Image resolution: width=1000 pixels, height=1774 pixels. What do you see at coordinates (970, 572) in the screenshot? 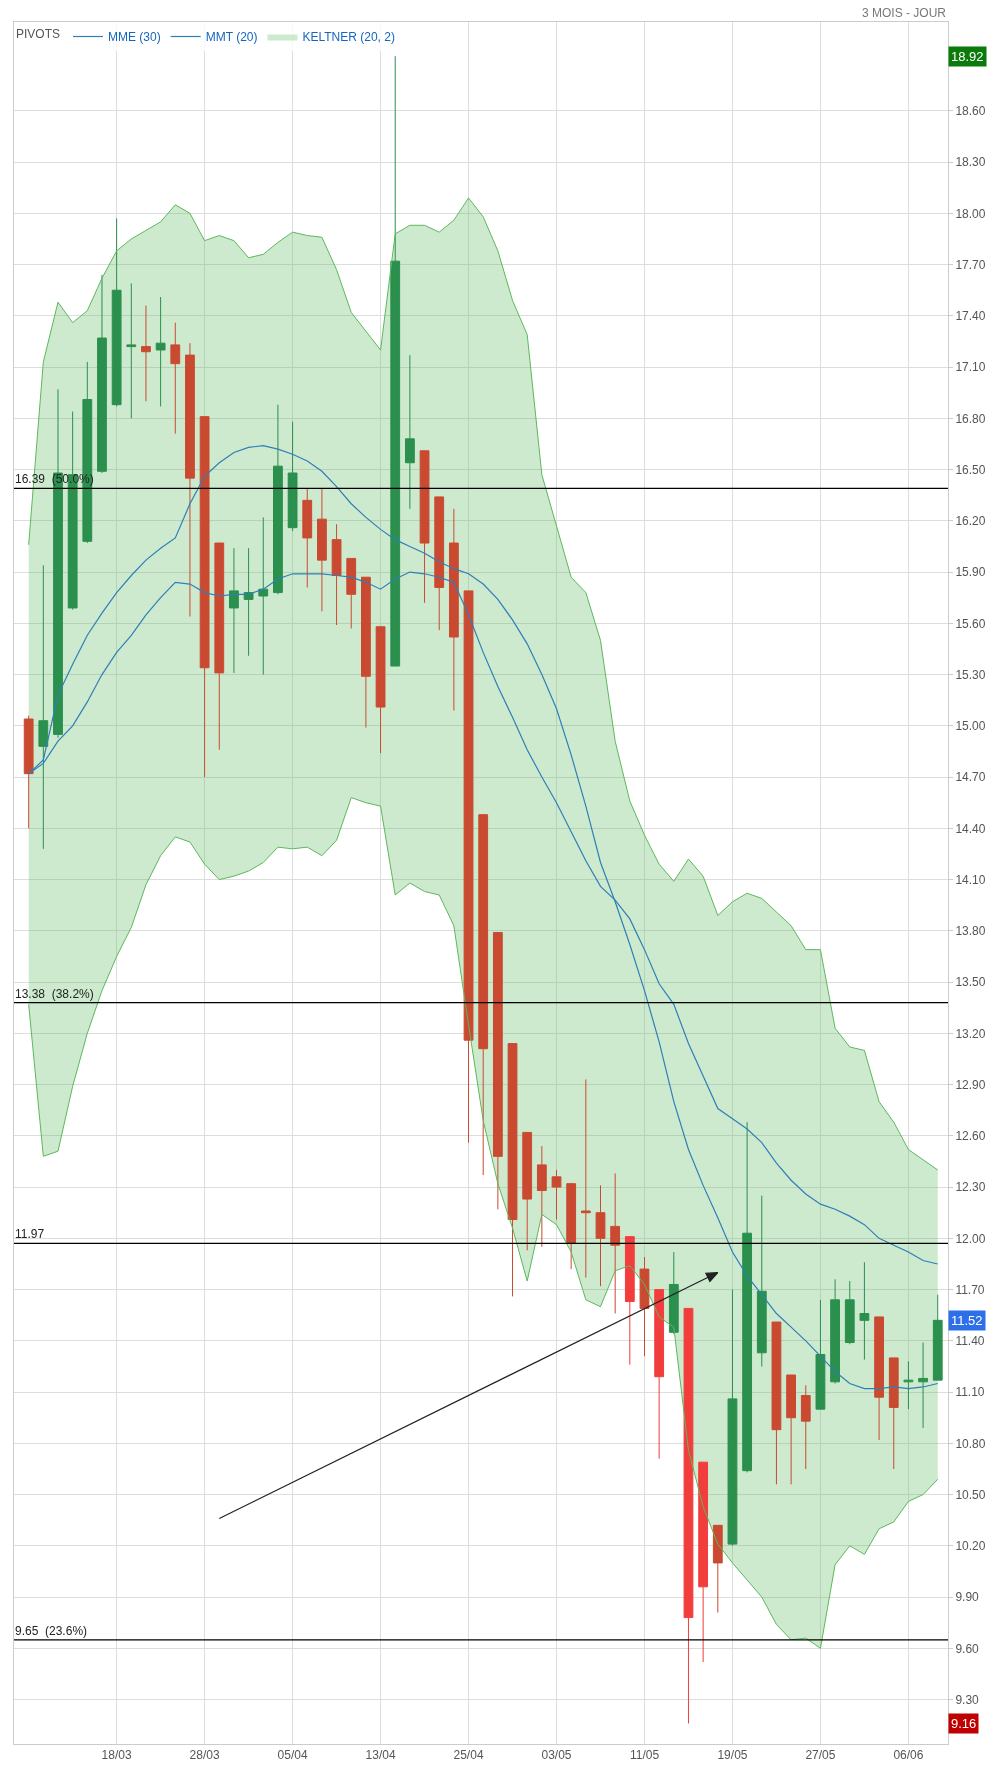
I see `y-tick-label: 15.90` at bounding box center [970, 572].